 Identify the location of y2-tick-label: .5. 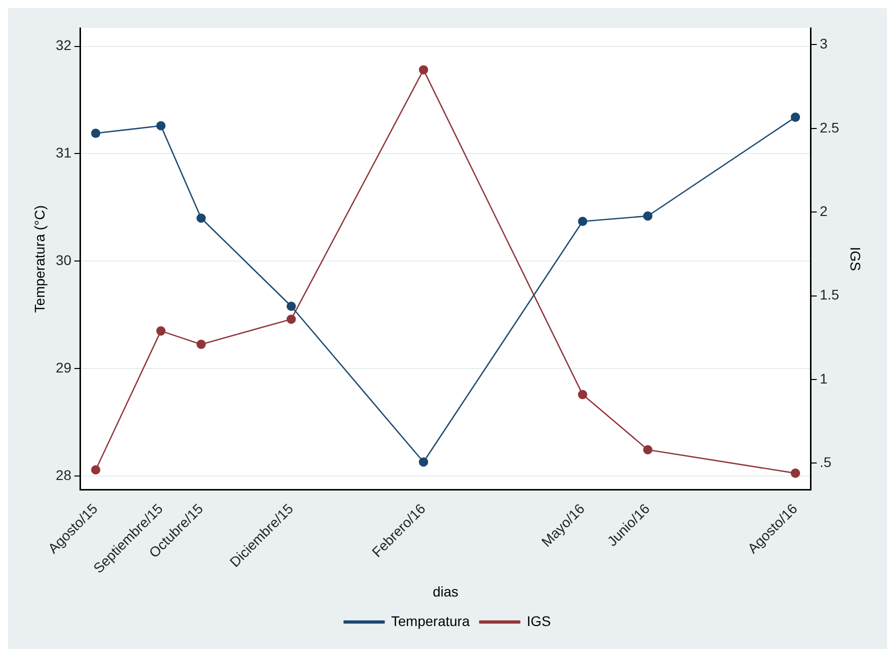
(826, 462).